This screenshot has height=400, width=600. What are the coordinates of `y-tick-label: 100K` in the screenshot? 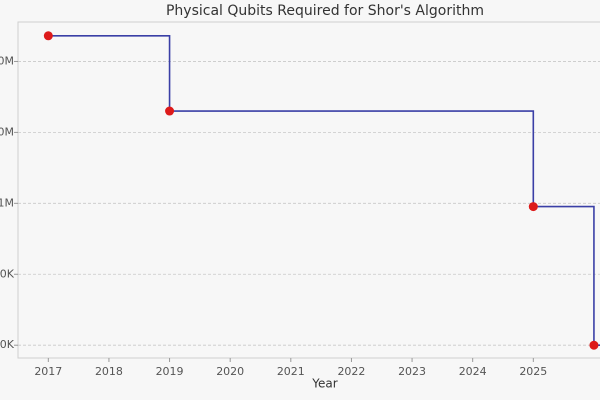 It's located at (7, 273).